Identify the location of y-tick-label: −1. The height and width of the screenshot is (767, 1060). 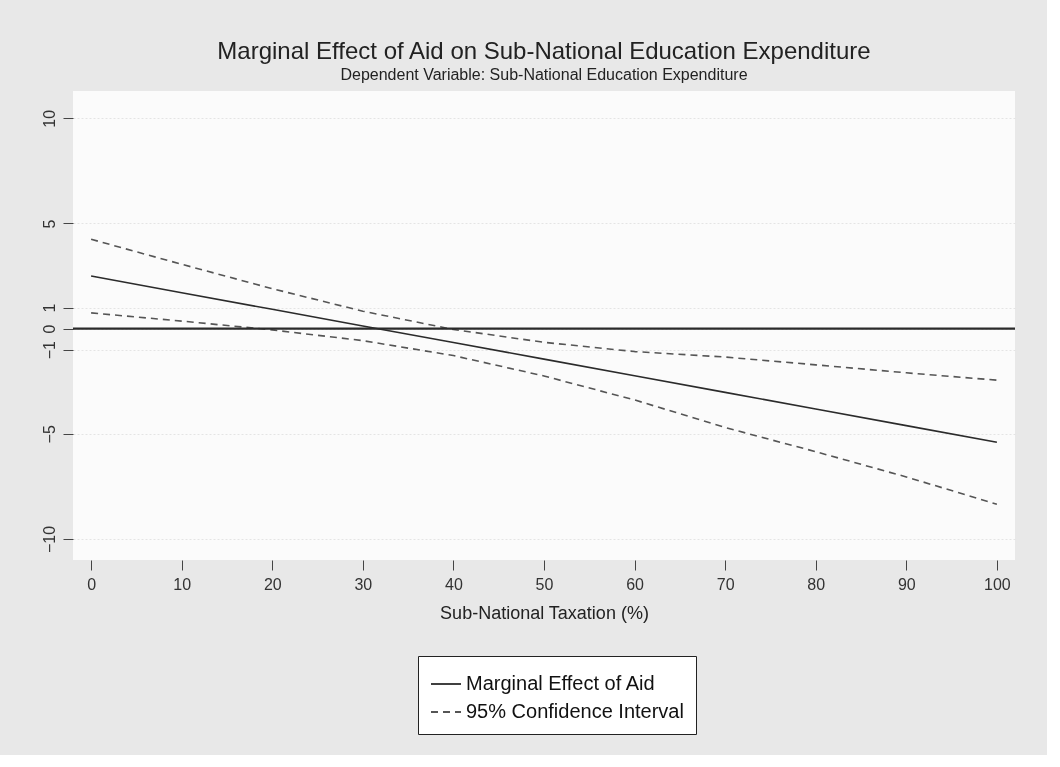
(49, 350).